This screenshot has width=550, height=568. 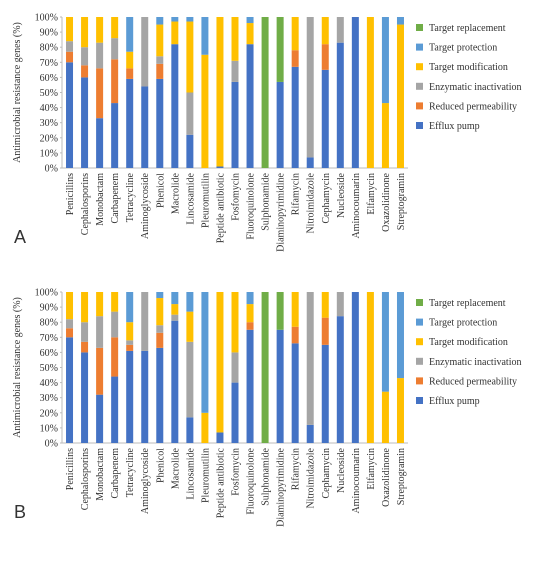 What do you see at coordinates (20, 512) in the screenshot?
I see `panel-label: B` at bounding box center [20, 512].